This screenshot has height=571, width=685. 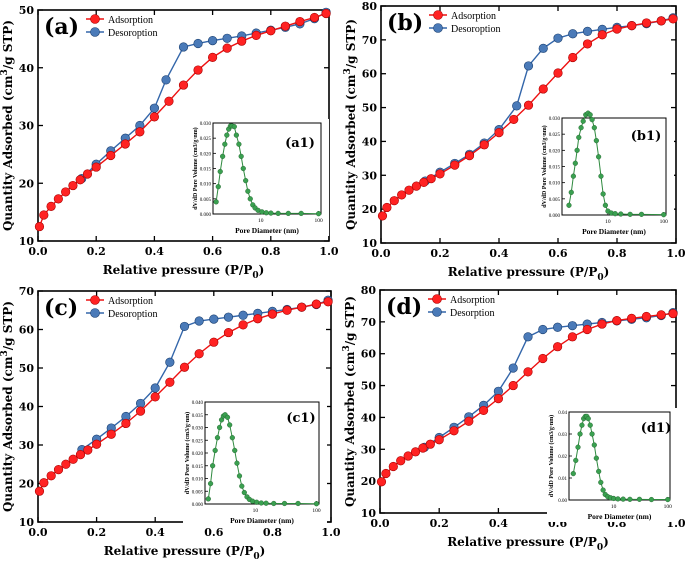 I want to click on inset-x-tick-label: 10, so click(x=608, y=222).